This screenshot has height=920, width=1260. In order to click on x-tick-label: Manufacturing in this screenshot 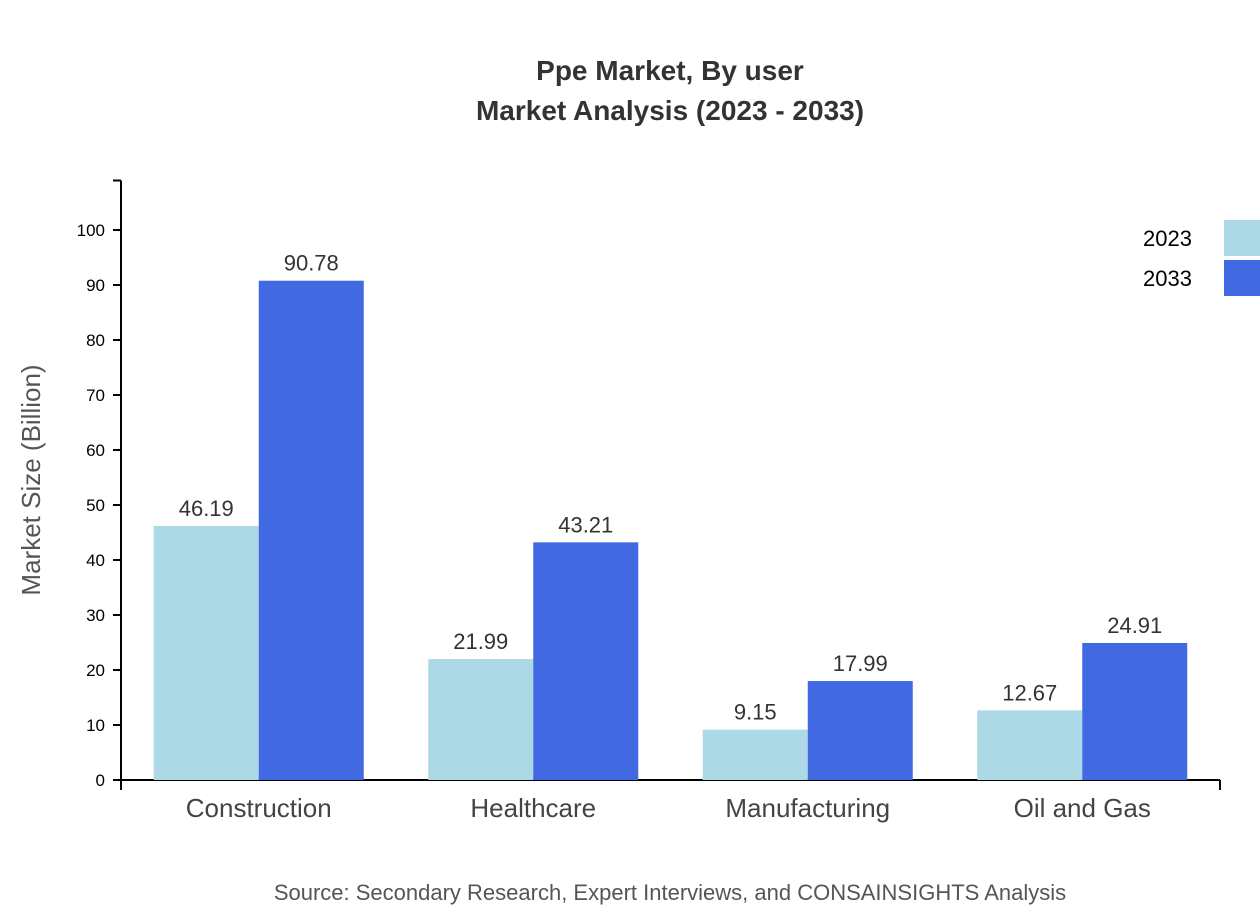, I will do `click(807, 808)`.